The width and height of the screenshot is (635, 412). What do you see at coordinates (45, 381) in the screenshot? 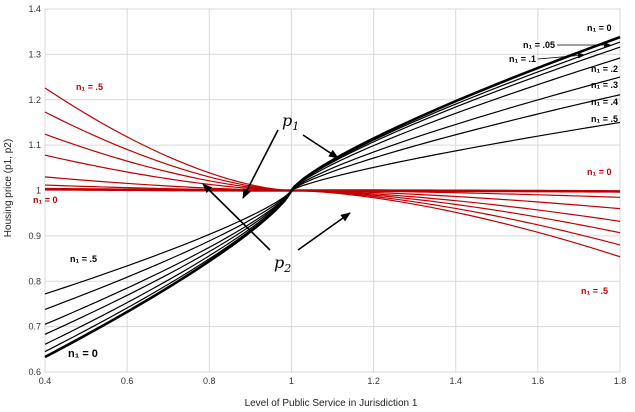
I see `x-tick-label: 0.4` at bounding box center [45, 381].